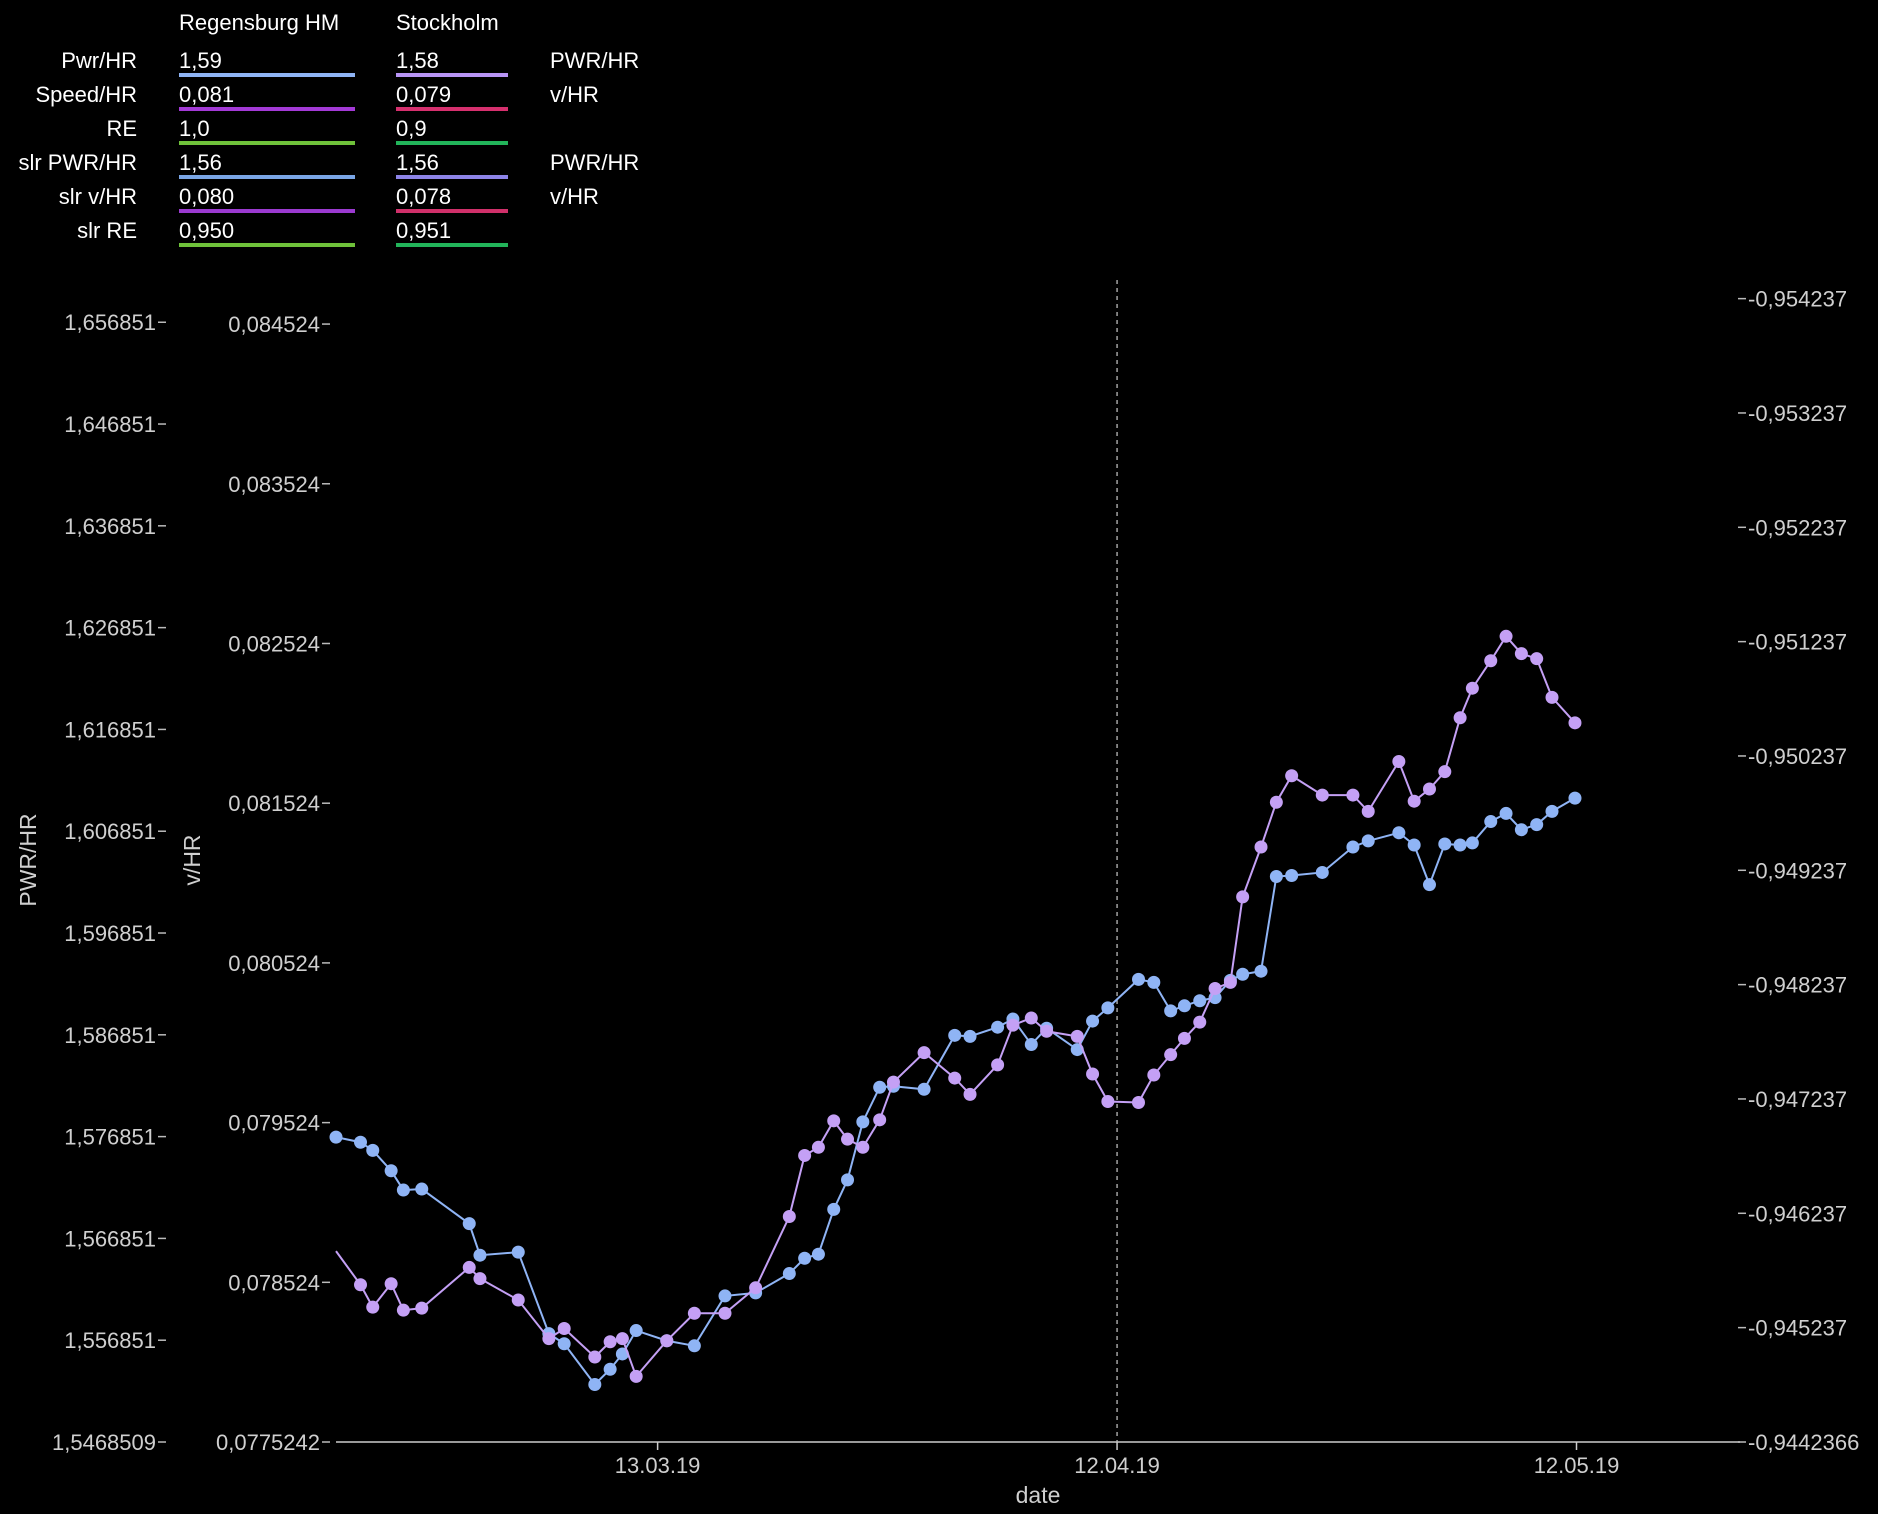  I want to click on x-axis-date: 13.03.19 12.04.19 12.05.19, so click(1038, 1459).